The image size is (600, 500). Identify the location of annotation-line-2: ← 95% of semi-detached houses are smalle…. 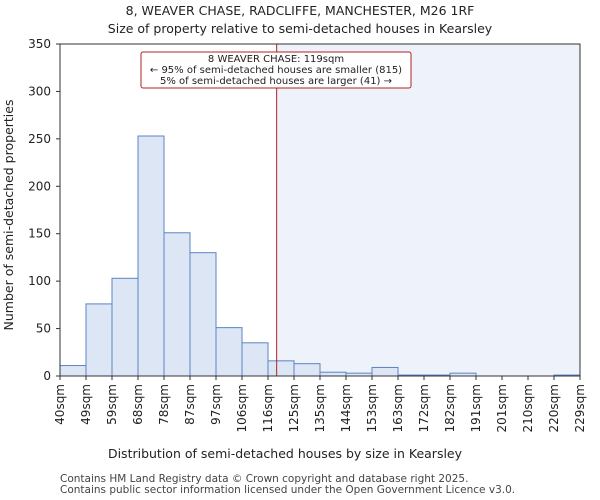
(276, 70).